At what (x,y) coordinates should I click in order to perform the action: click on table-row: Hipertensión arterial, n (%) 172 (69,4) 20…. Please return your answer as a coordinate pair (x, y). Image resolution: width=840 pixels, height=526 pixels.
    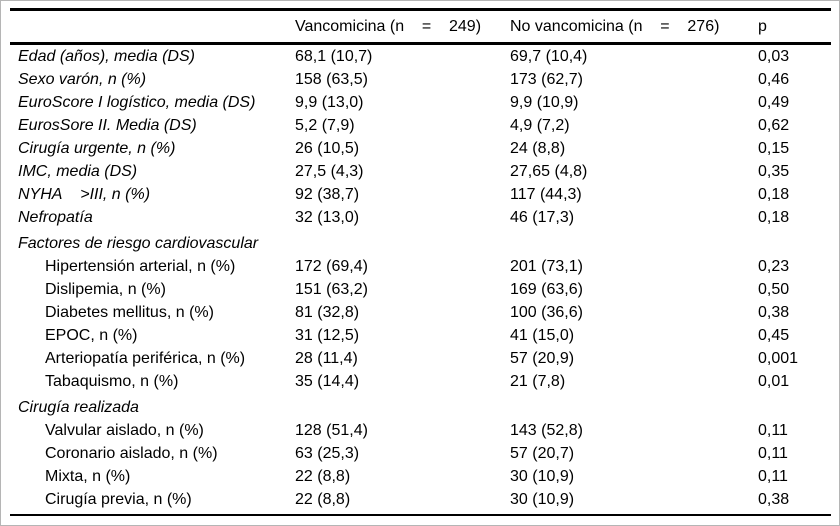
    Looking at the image, I should click on (420, 266).